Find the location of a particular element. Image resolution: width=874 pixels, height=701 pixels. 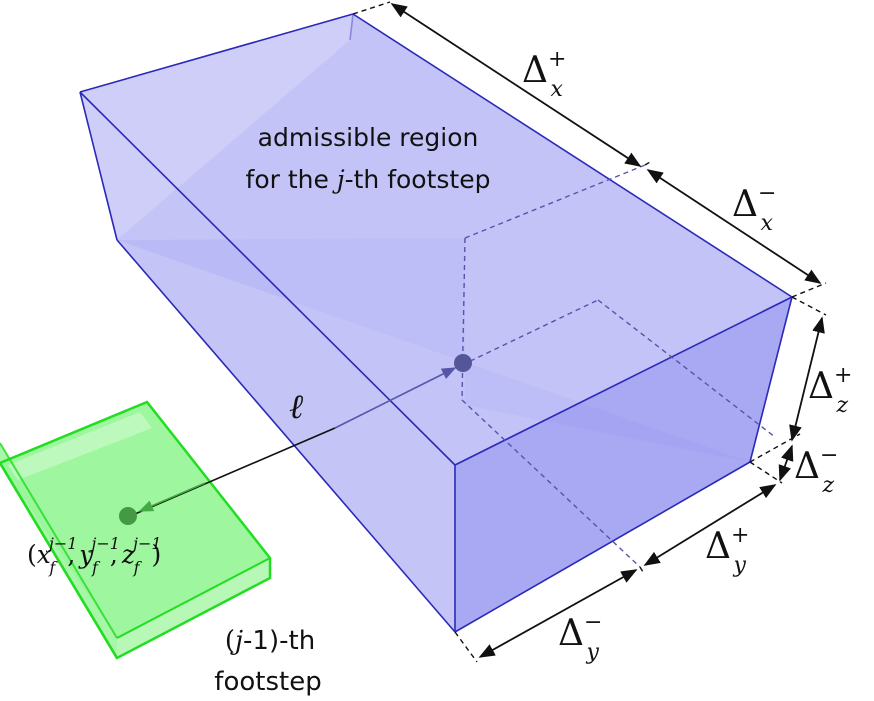

region-label-line2: for the j-th footstep is located at coordinates (368, 179).